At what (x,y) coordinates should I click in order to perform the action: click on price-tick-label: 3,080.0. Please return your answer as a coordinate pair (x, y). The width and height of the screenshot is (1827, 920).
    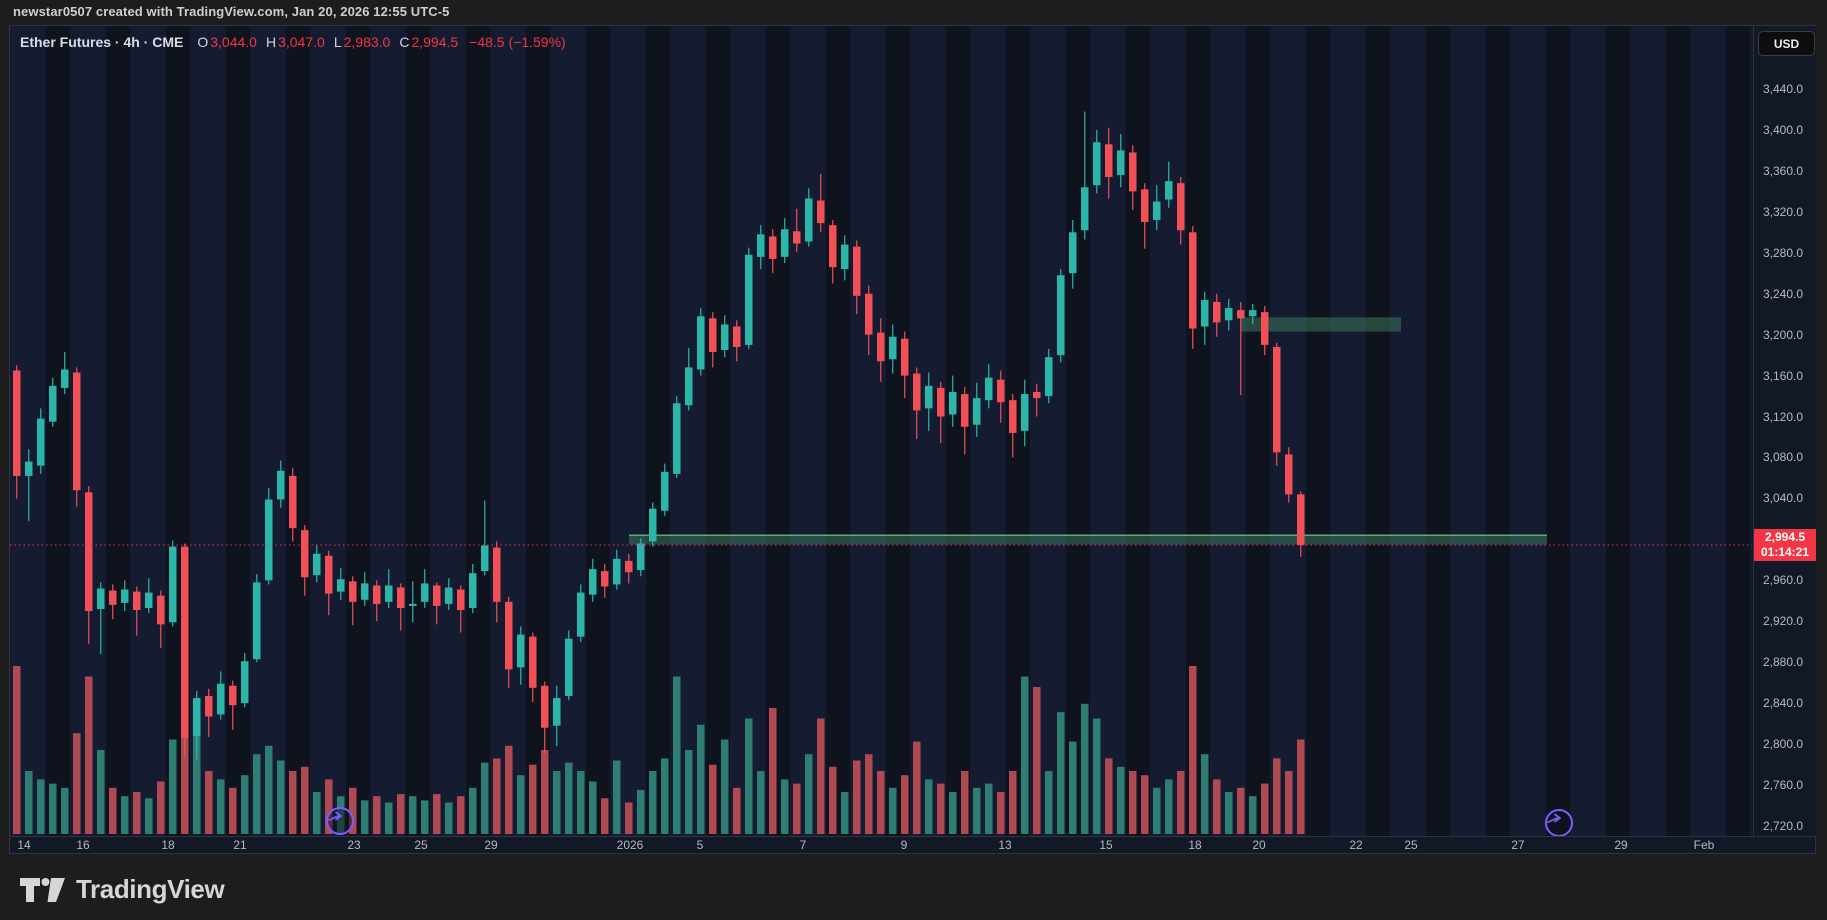
    Looking at the image, I should click on (1783, 457).